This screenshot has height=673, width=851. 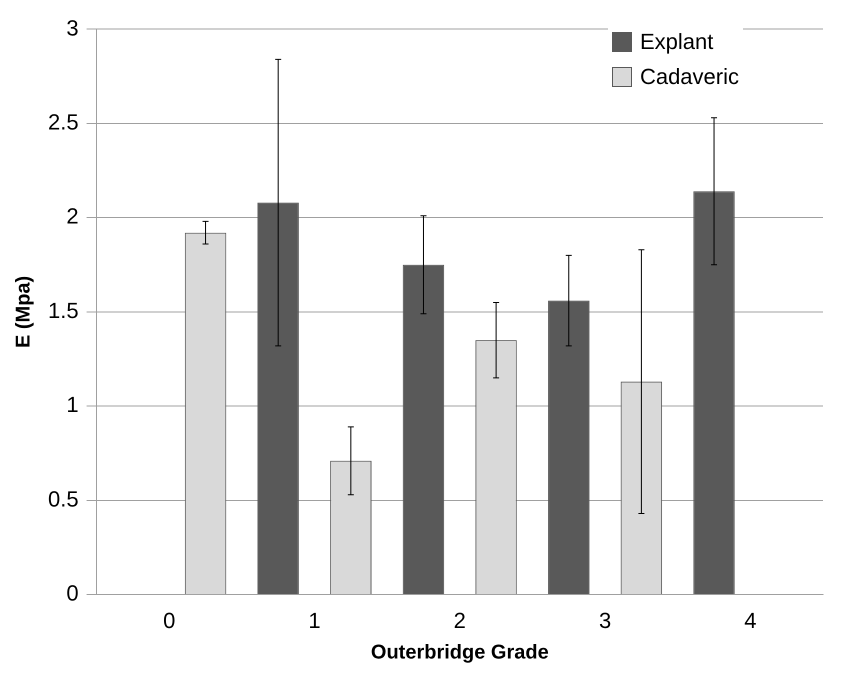 I want to click on y-axis-title: E (Mpa), so click(x=23, y=312).